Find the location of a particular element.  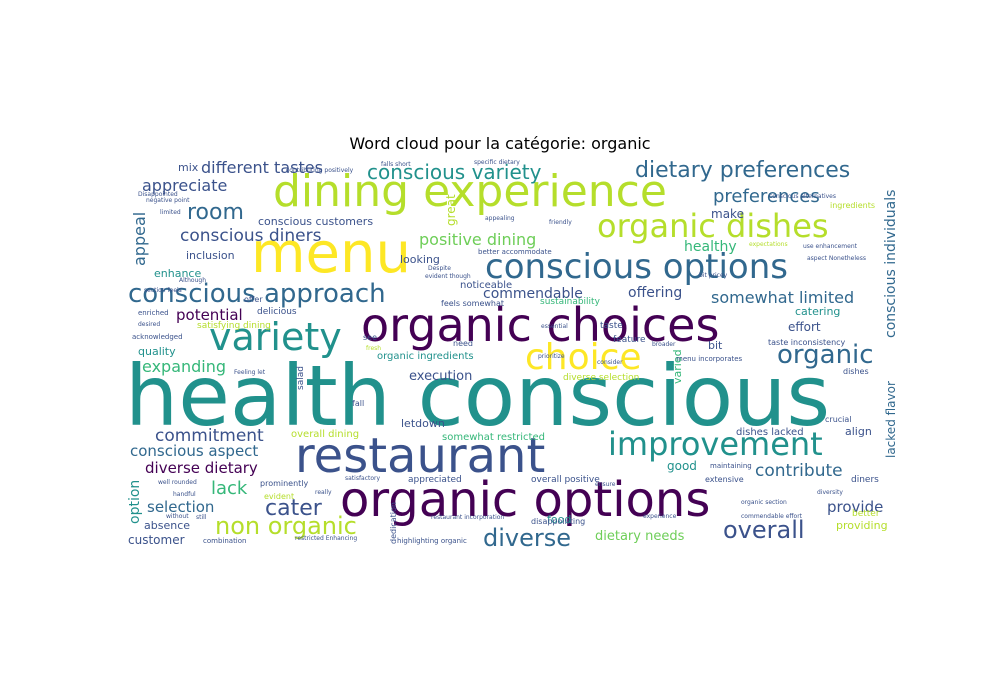

word: restaurant incorporation is located at coordinates (468, 517).